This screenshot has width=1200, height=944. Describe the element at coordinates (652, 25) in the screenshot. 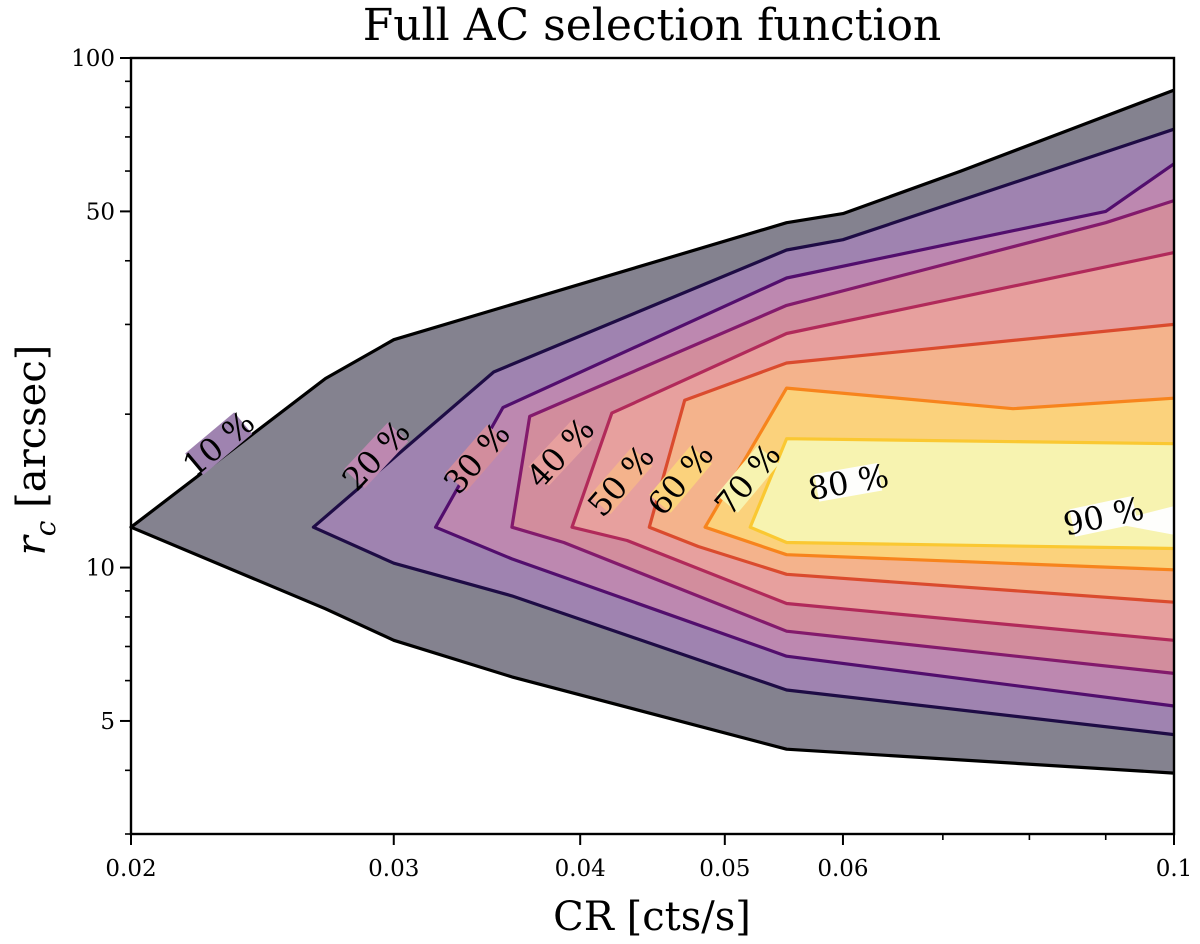

I see `chart-title: Full AC selection function` at that location.